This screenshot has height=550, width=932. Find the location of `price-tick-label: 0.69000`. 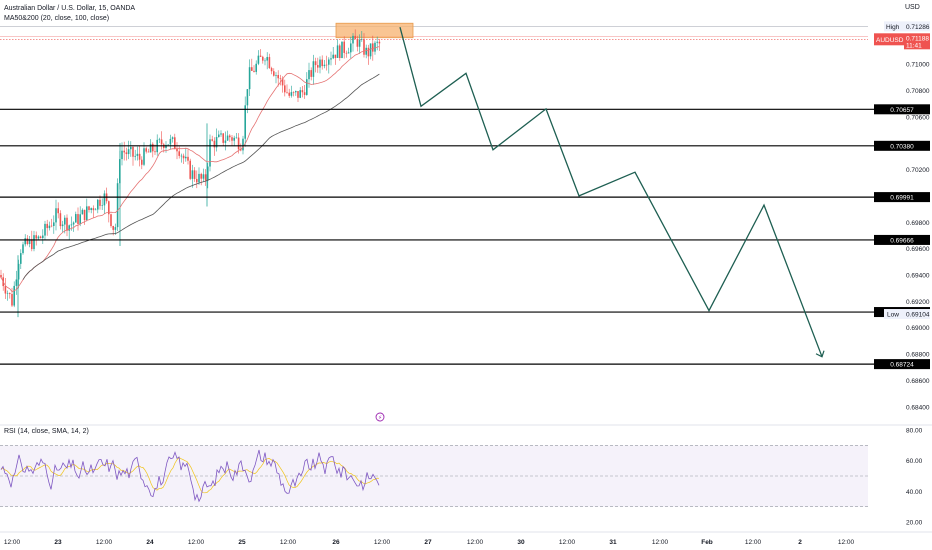

price-tick-label: 0.69000 is located at coordinates (918, 328).